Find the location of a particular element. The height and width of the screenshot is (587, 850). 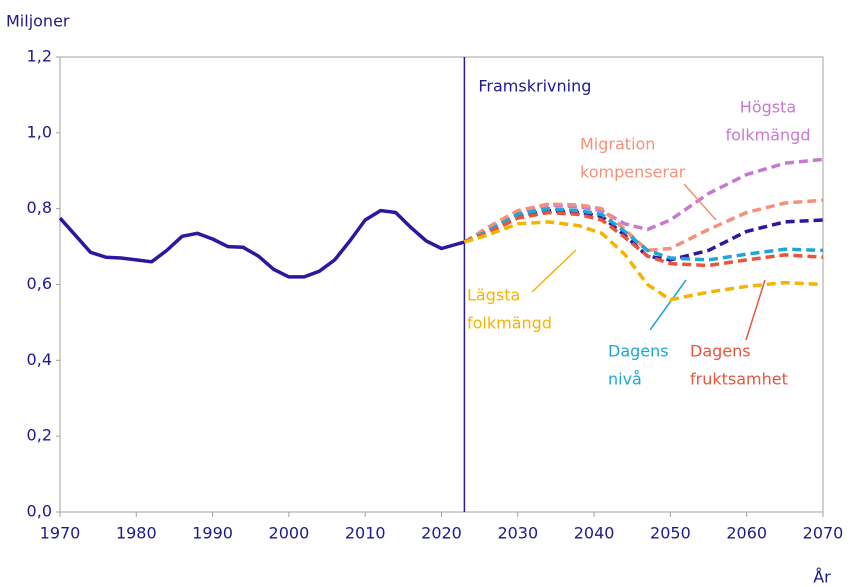

y-tick-label: 0,6 is located at coordinates (39, 283).